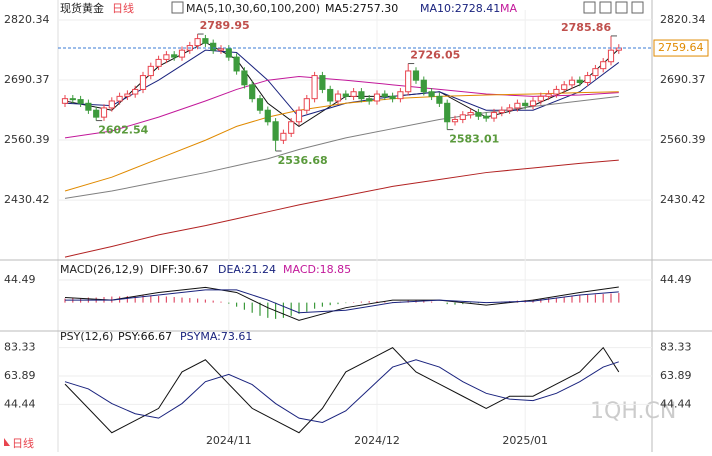 The width and height of the screenshot is (712, 456). What do you see at coordinates (229, 440) in the screenshot?
I see `x-tick-label: 2024/11` at bounding box center [229, 440].